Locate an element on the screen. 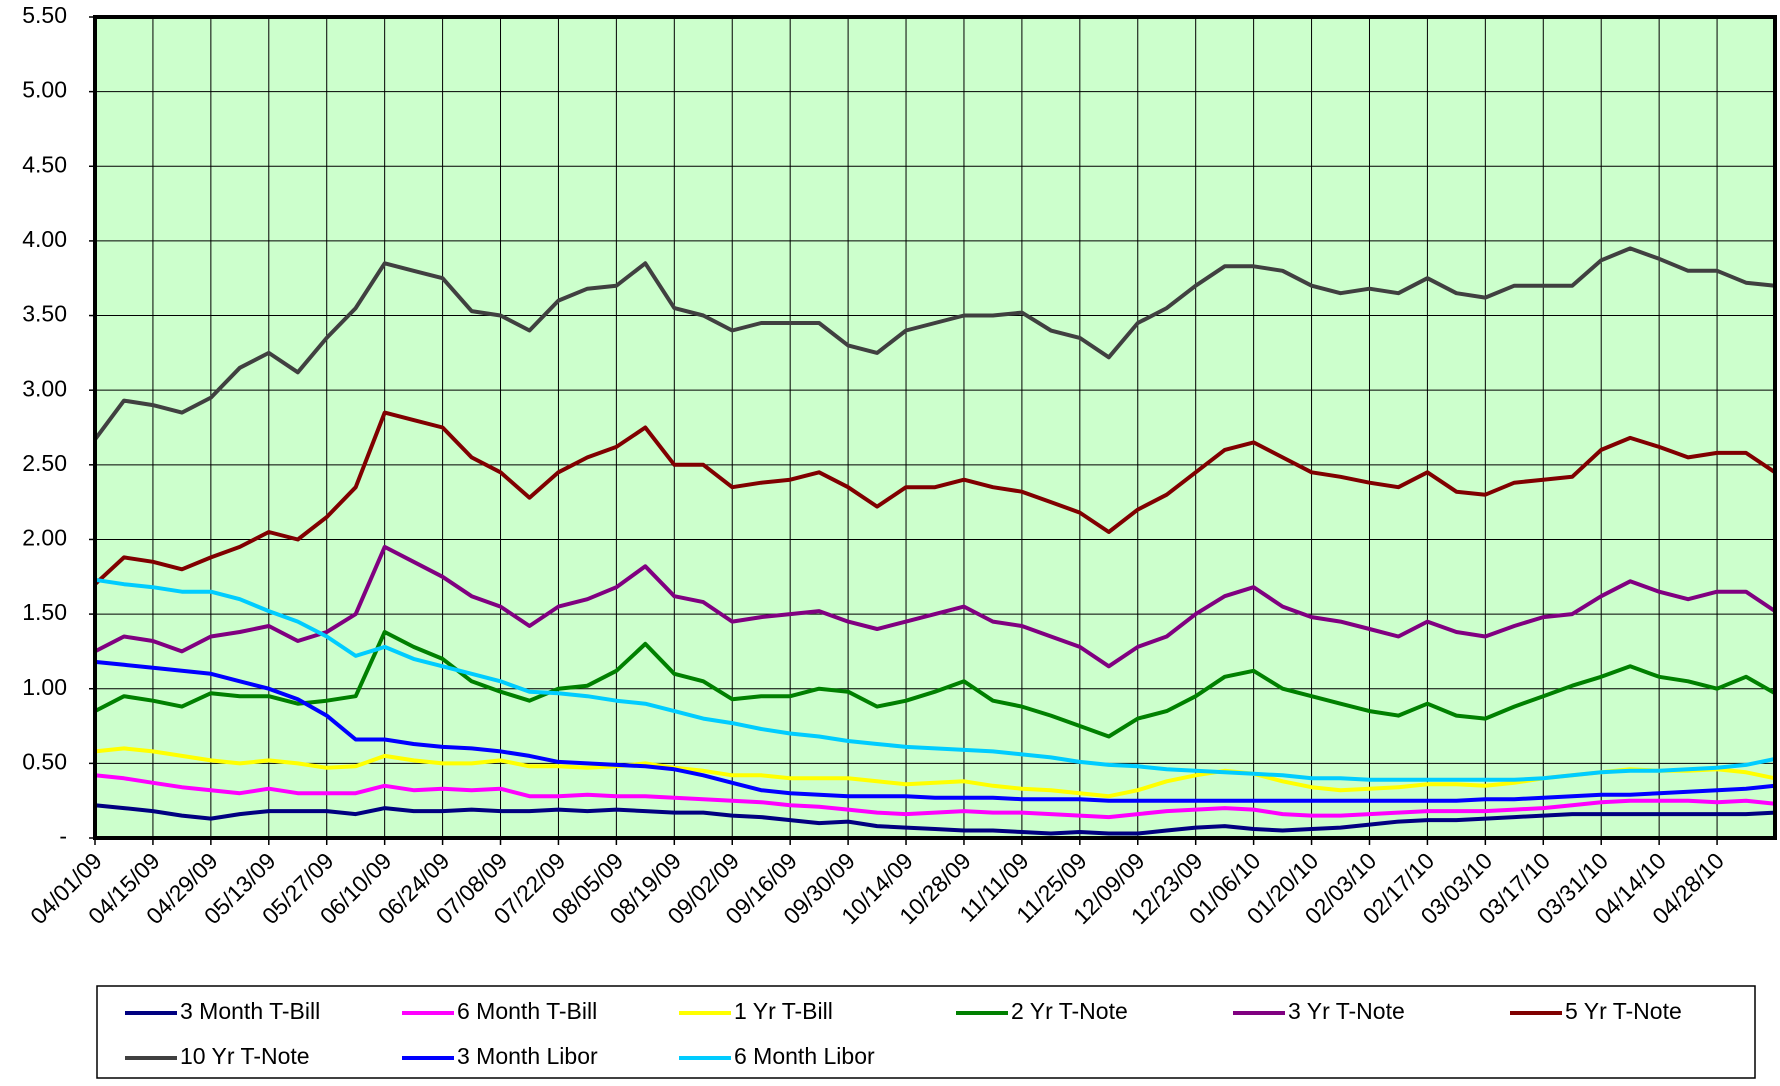  y-tick-label: 4.00 is located at coordinates (44, 239).